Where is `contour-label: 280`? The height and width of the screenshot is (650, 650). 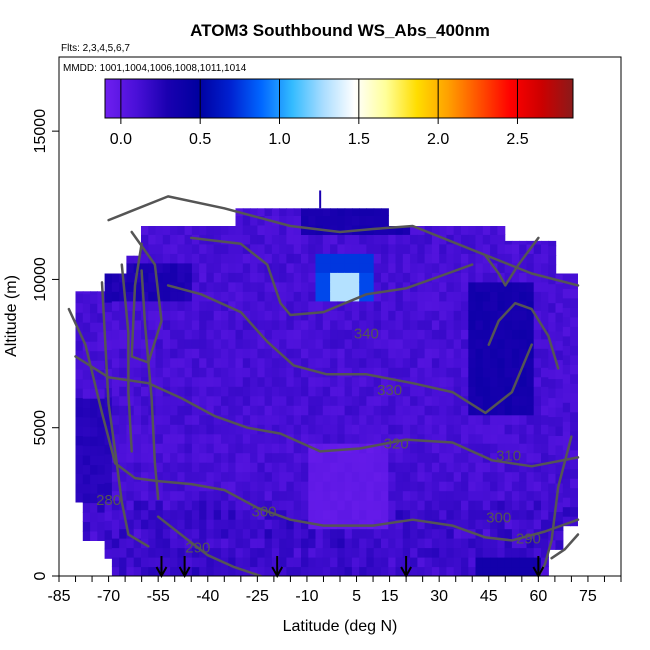
contour-label: 280 is located at coordinates (108, 500).